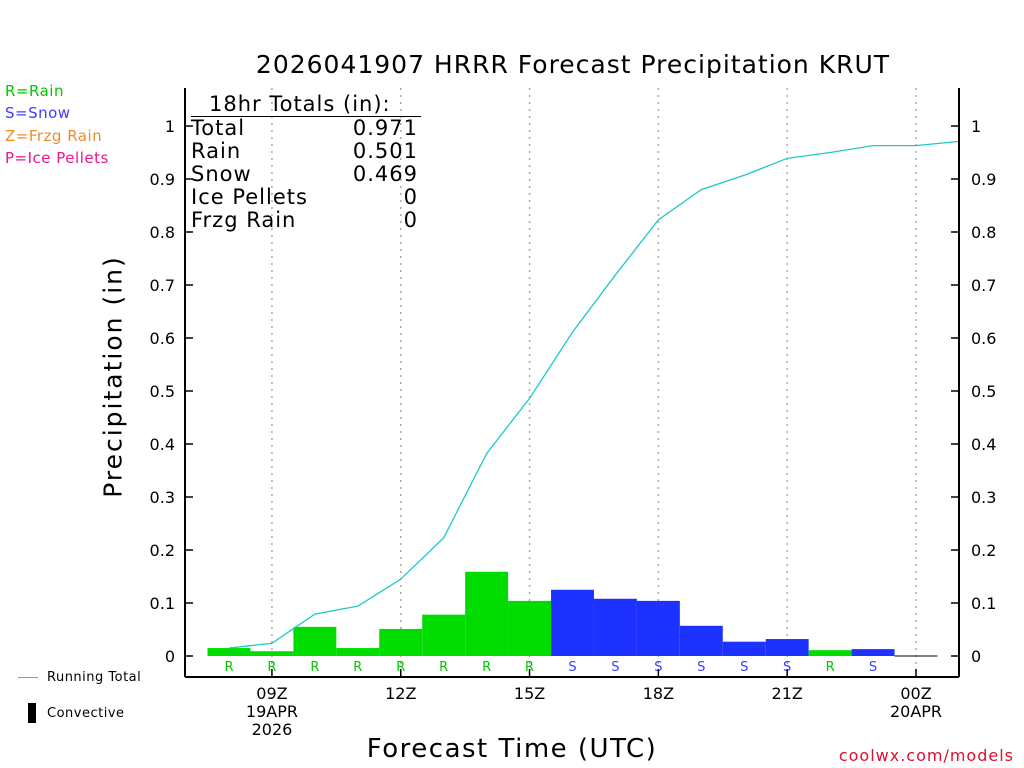 Image resolution: width=1024 pixels, height=768 pixels. What do you see at coordinates (983, 285) in the screenshot?
I see `y-tick-label-right: 0.7` at bounding box center [983, 285].